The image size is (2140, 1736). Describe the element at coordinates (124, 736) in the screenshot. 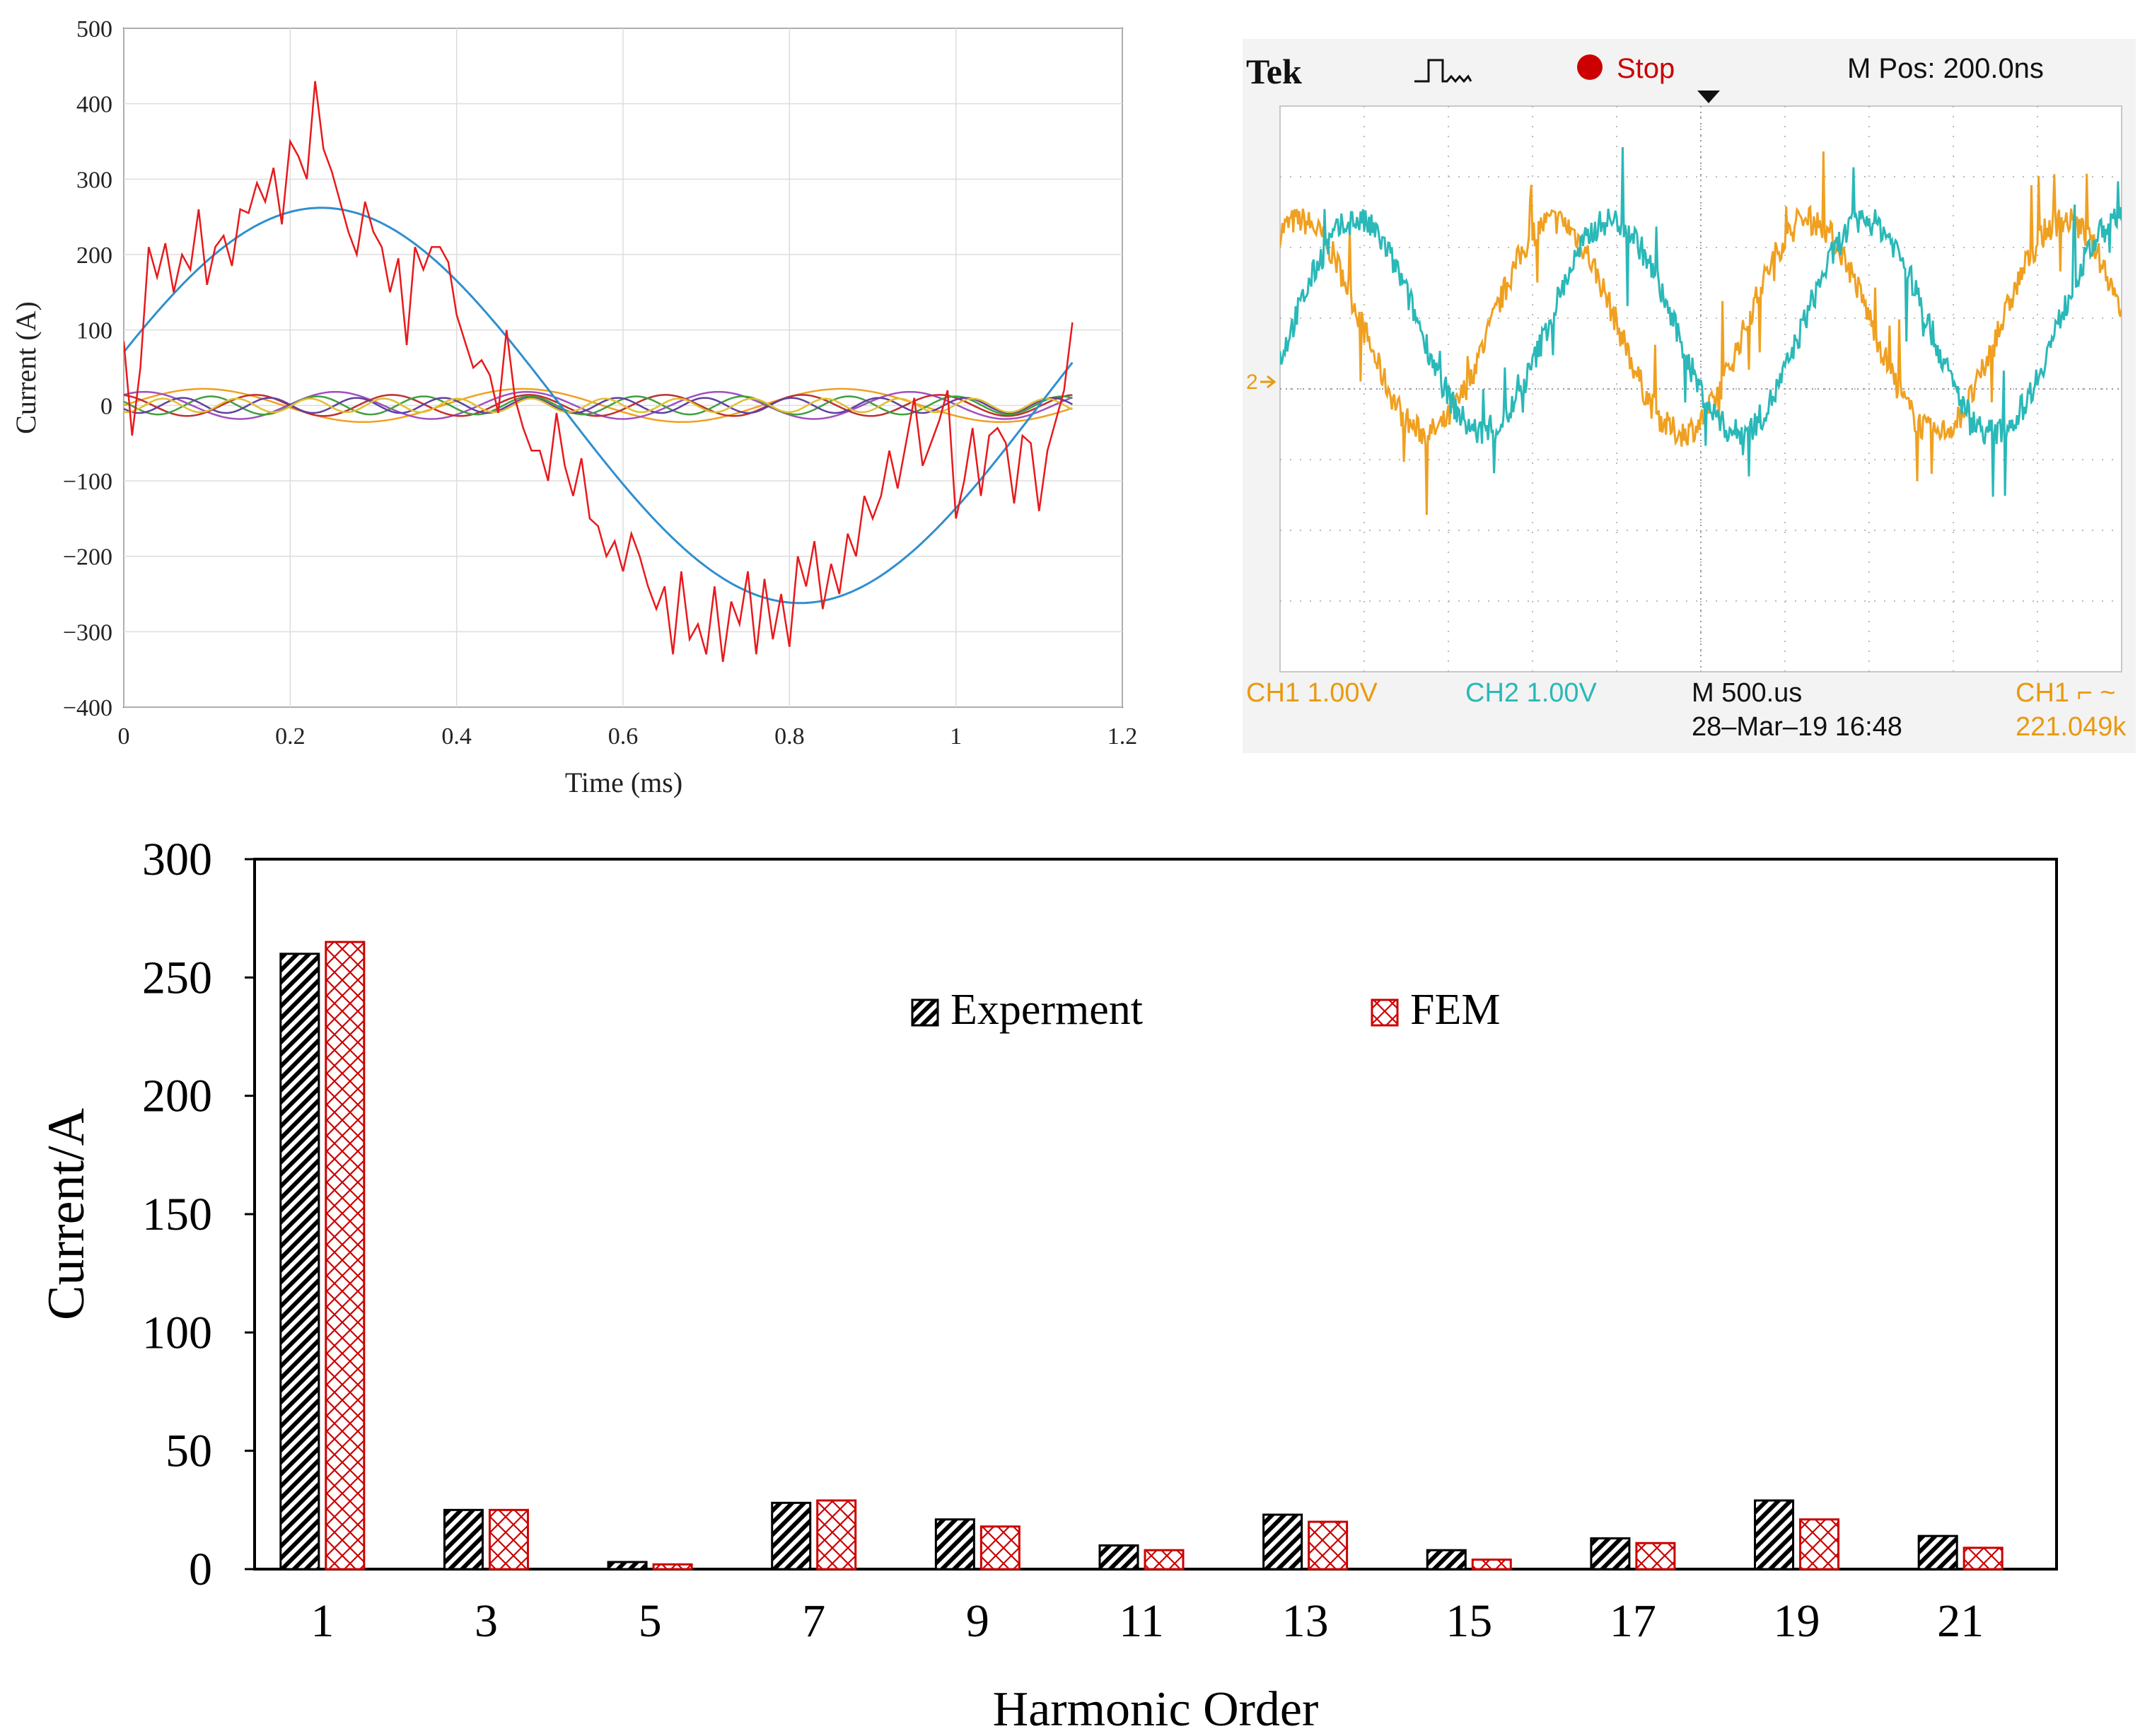

I see `tl-x-tick-label: 0` at that location.